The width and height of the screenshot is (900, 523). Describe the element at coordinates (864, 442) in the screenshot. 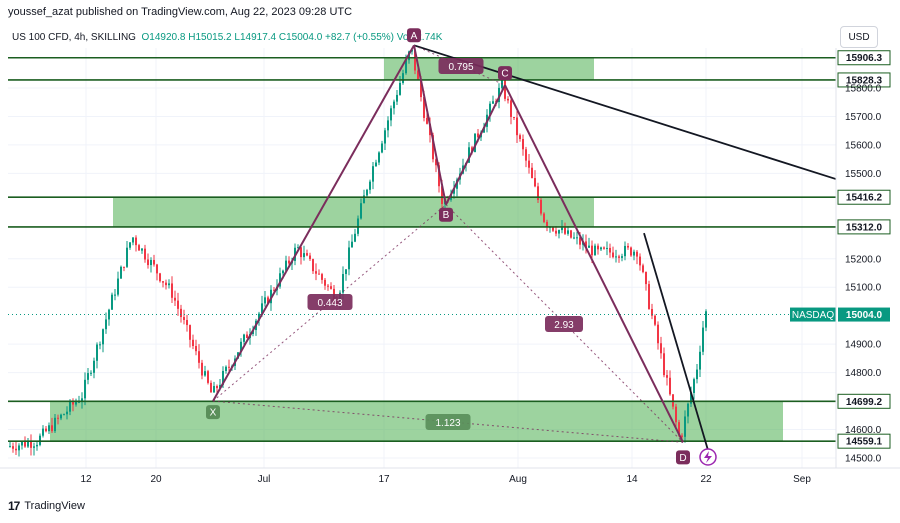

I see `level-label: 14559.1` at that location.